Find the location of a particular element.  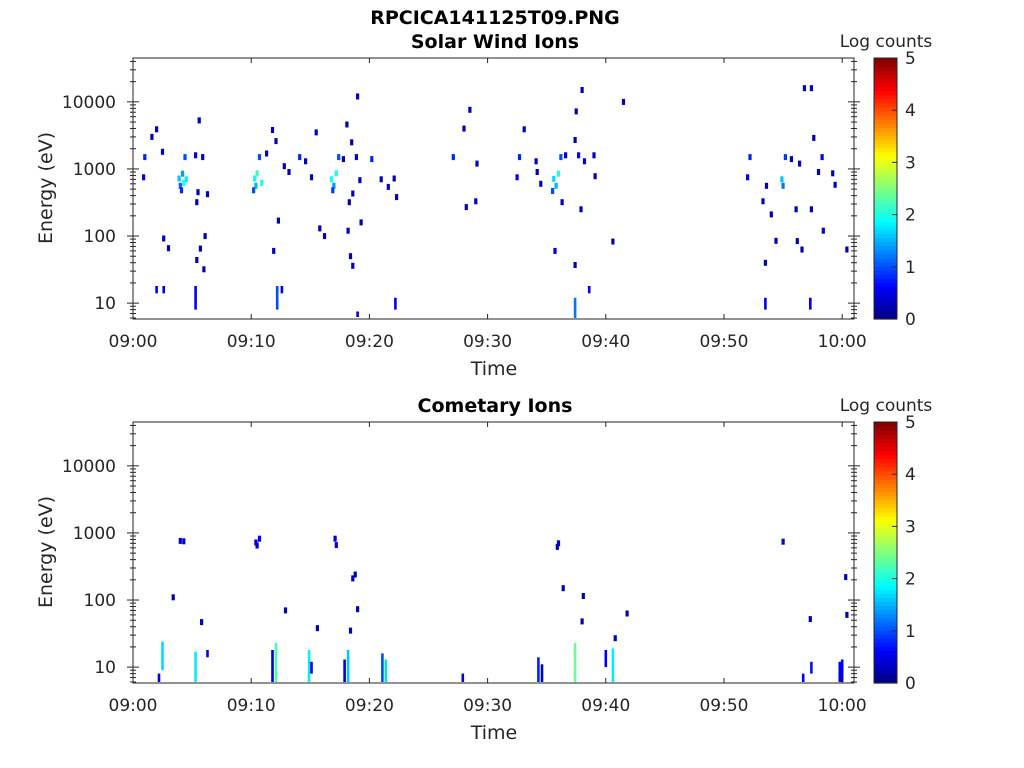

solar-wind-y-label: Energy (eV) is located at coordinates (46, 188).